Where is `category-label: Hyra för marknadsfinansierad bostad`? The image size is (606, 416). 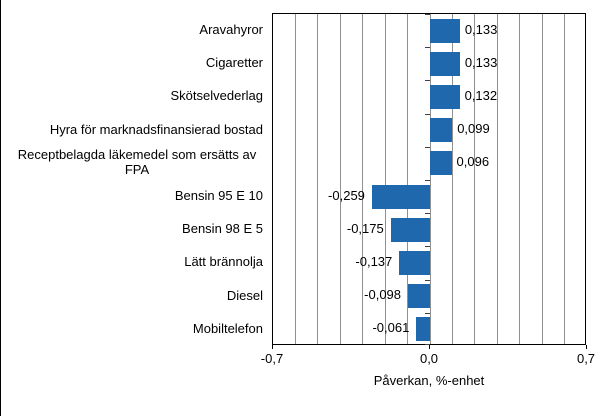 category-label: Hyra för marknadsfinansierad bostad is located at coordinates (156, 129).